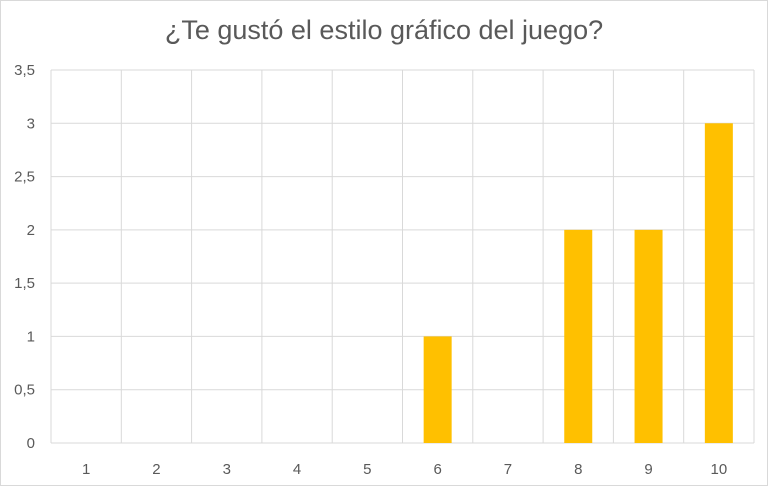  I want to click on y-tick-label: 2, so click(31, 230).